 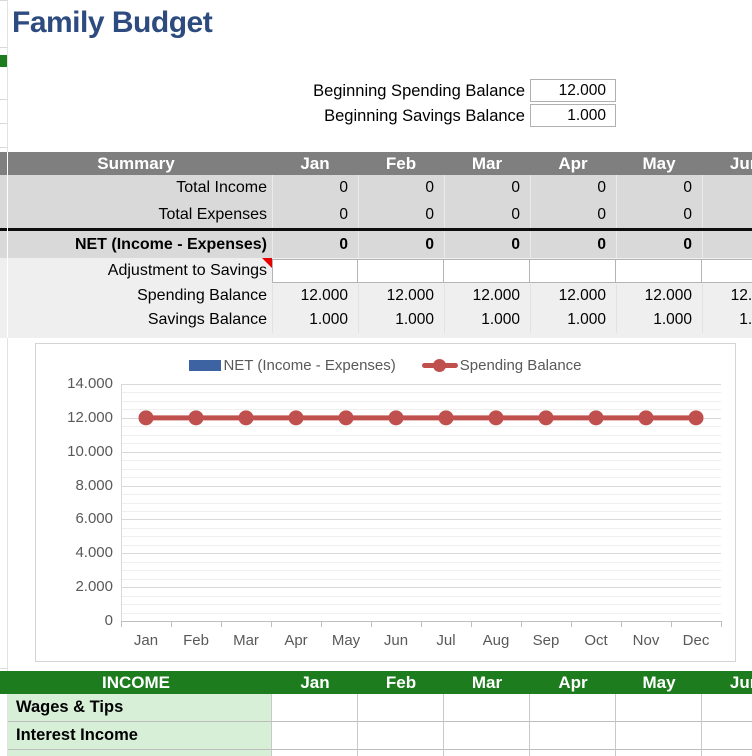 I want to click on total-income-row: Total Income 000000, so click(x=376, y=188).